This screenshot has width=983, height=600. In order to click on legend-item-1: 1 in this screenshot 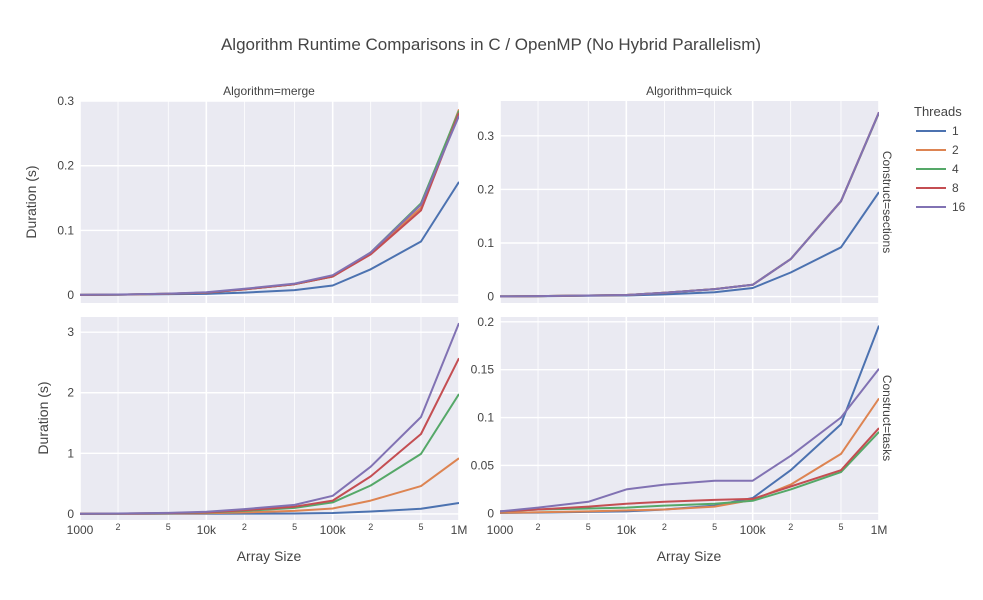, I will do `click(937, 131)`.